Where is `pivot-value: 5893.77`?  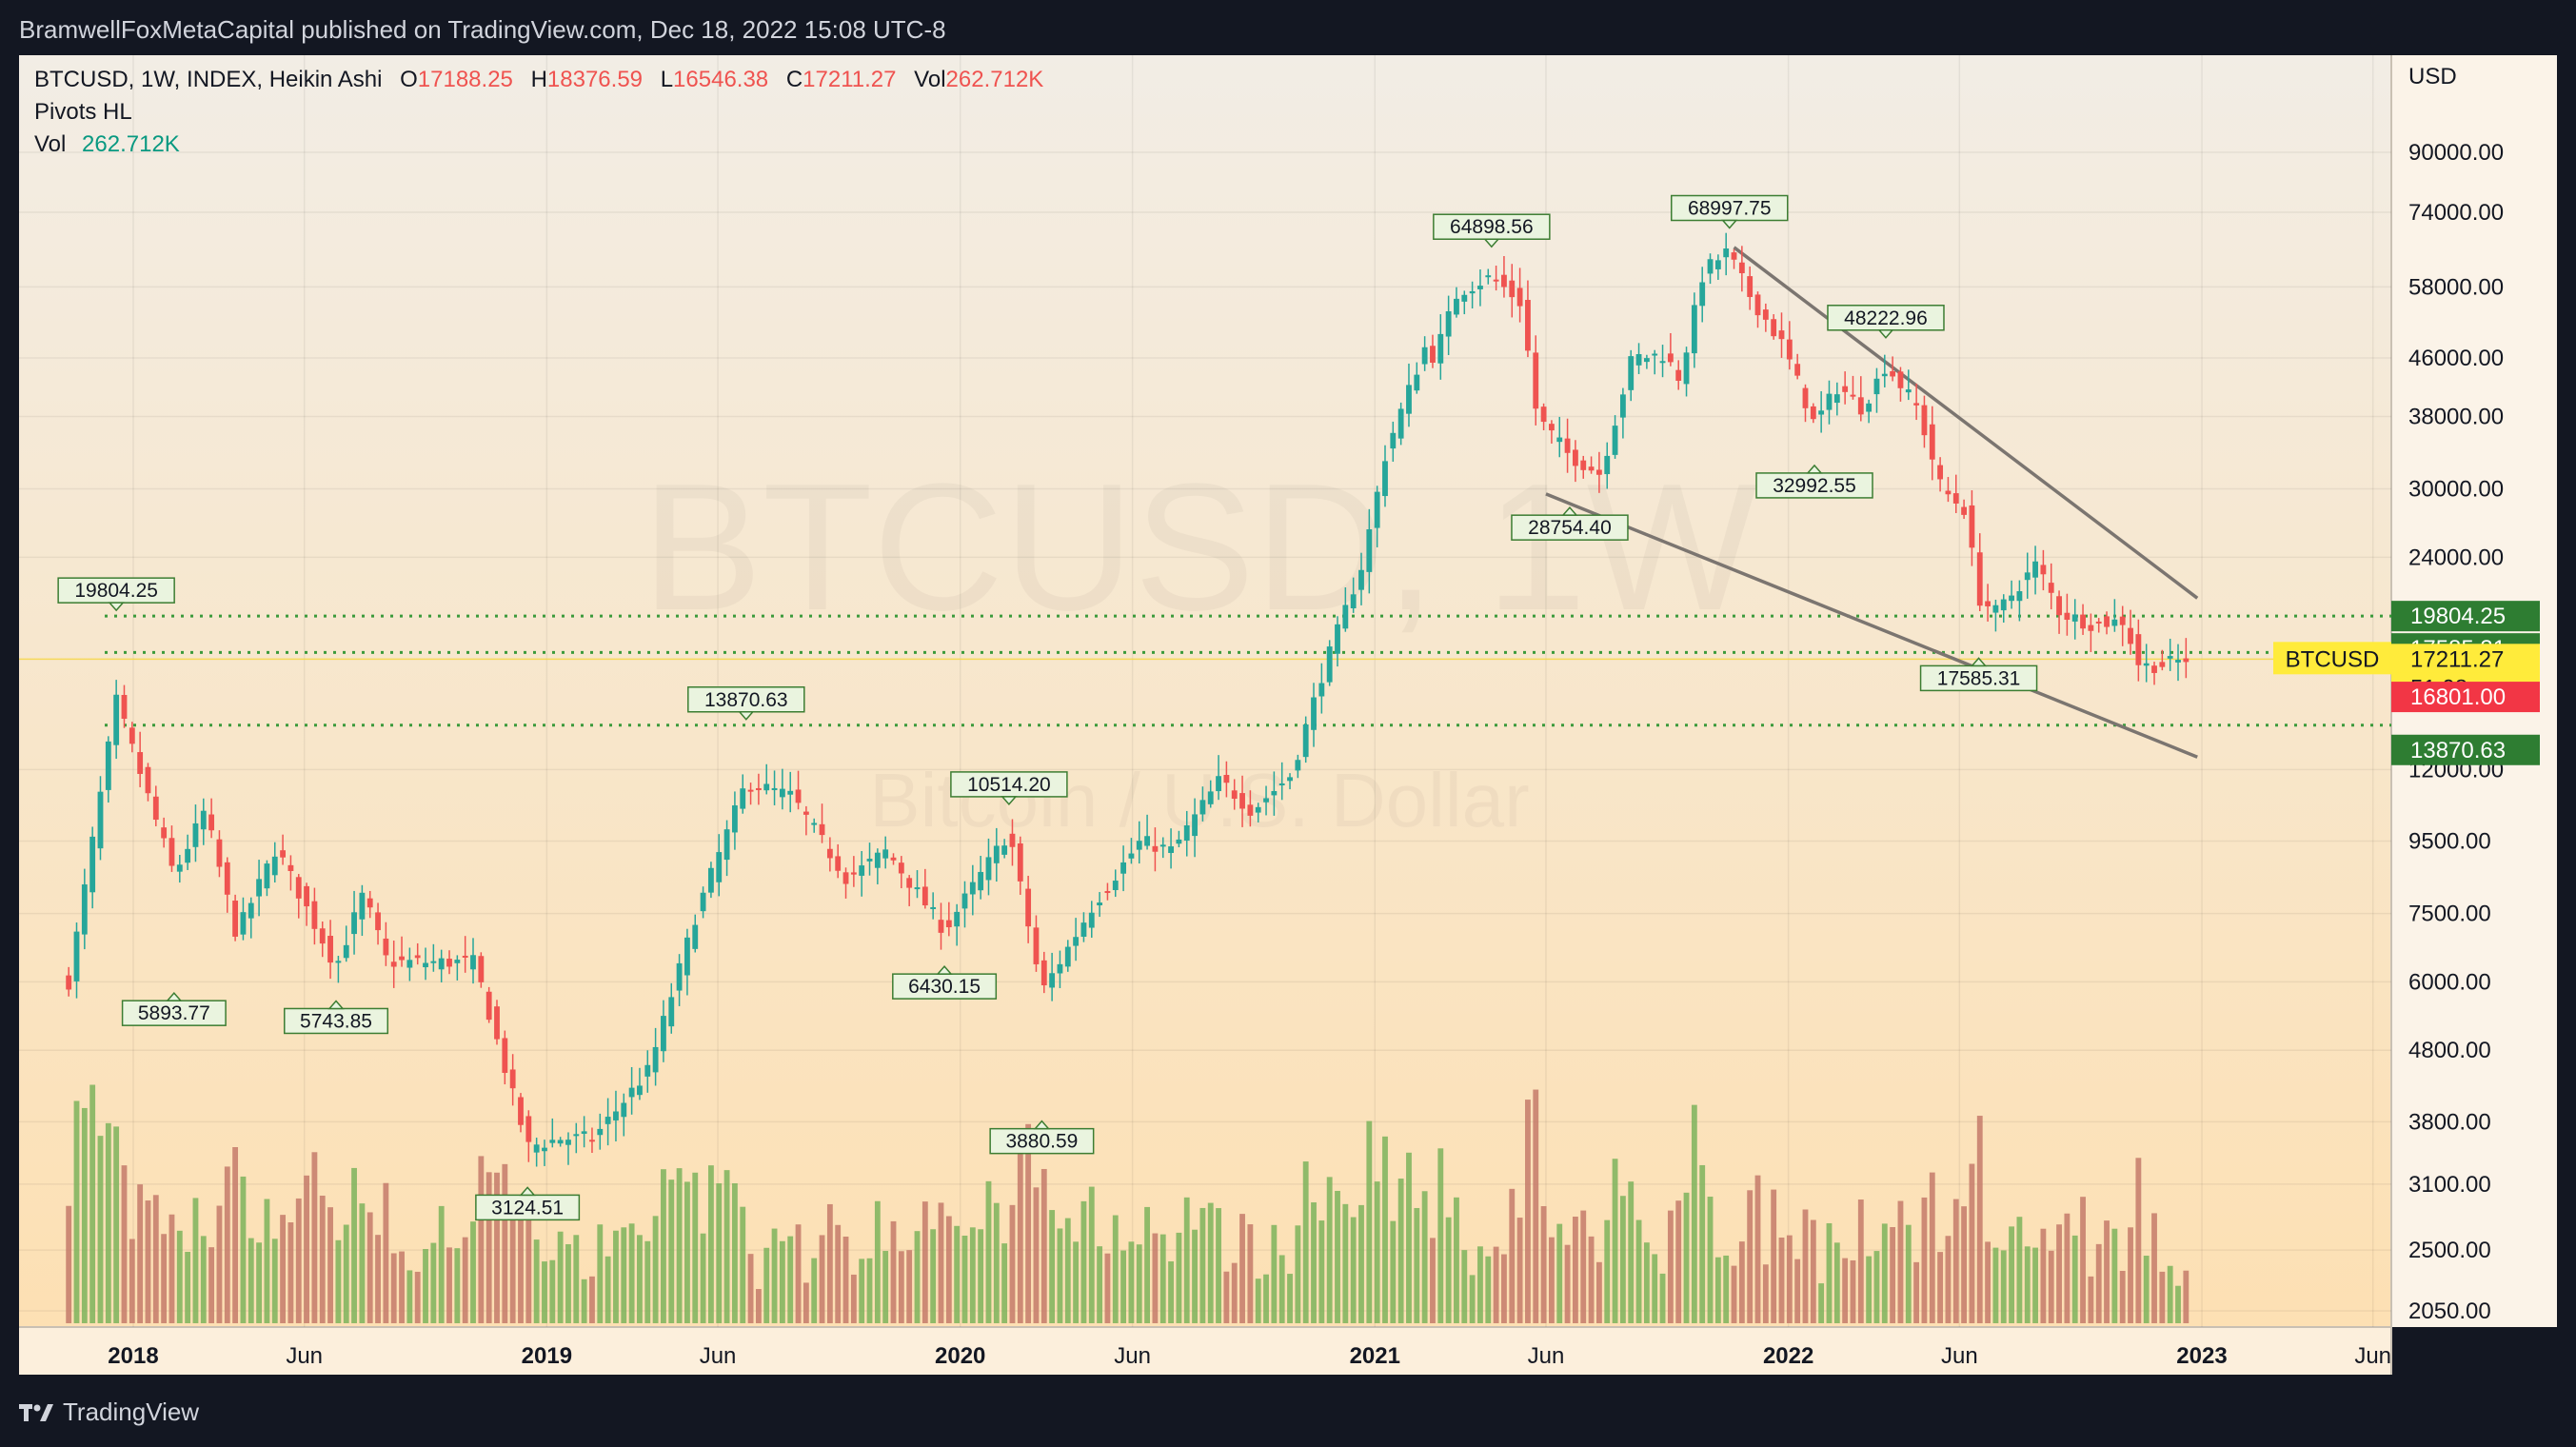
pivot-value: 5893.77 is located at coordinates (174, 1013).